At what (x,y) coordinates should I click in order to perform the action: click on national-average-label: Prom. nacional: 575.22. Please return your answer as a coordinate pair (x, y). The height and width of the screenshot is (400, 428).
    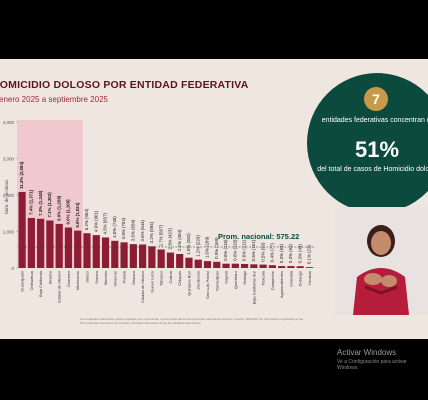
    Looking at the image, I should click on (258, 236).